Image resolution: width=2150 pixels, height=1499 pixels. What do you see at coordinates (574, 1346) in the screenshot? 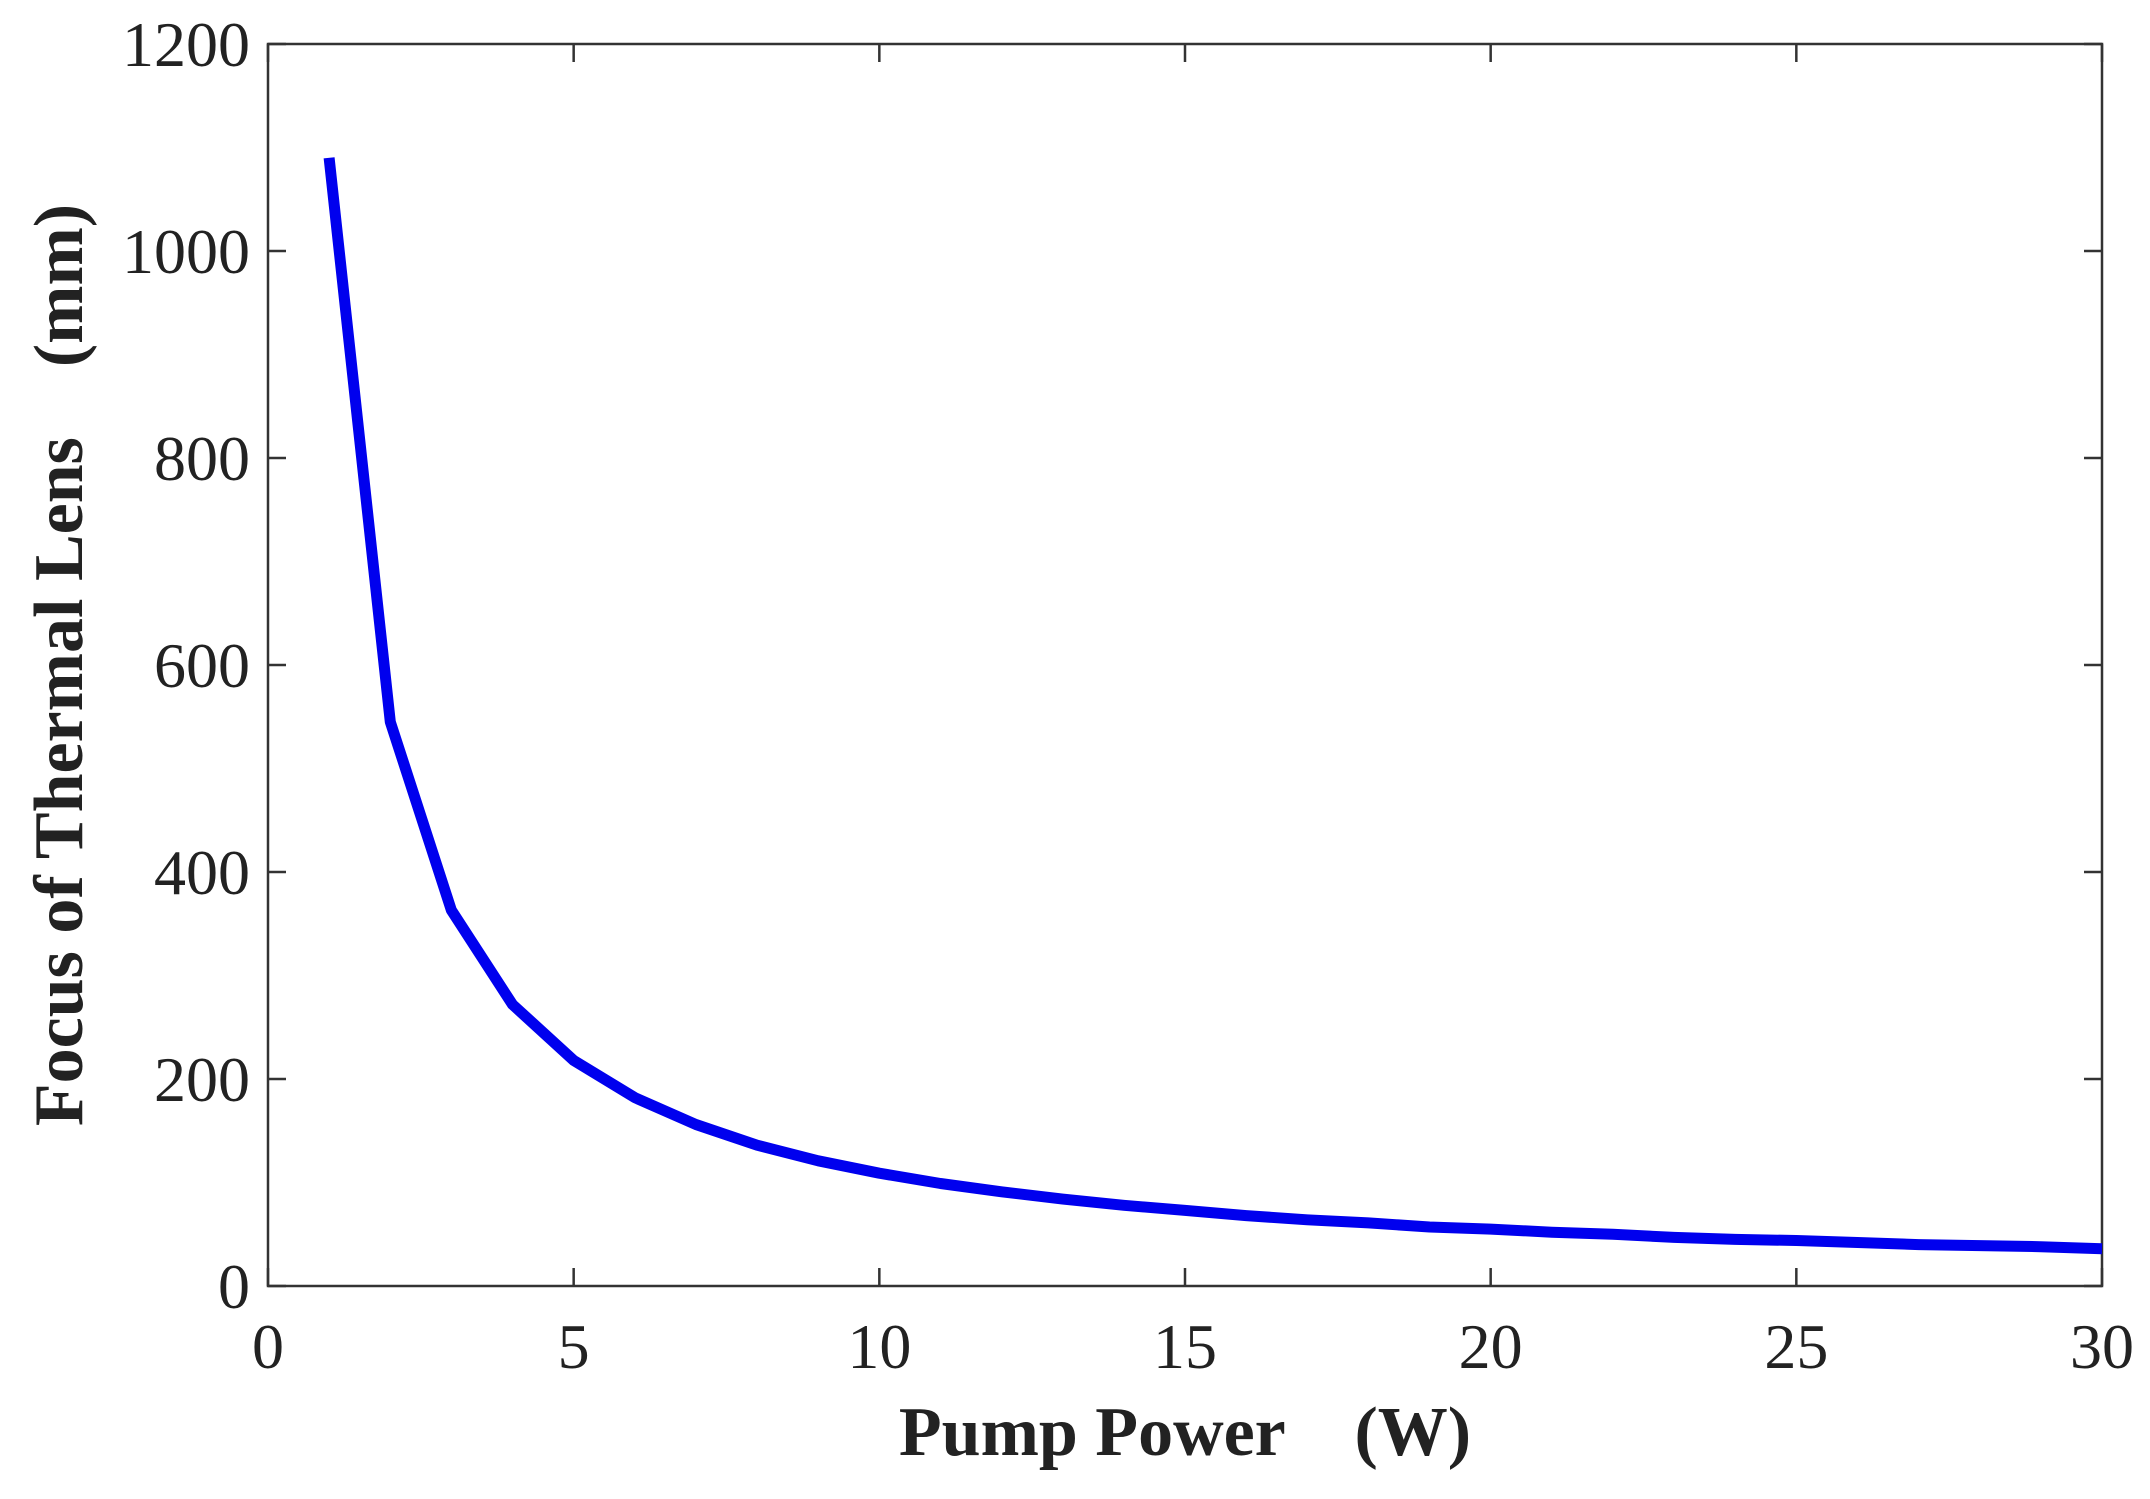
I see `x-tick-label: 5` at bounding box center [574, 1346].